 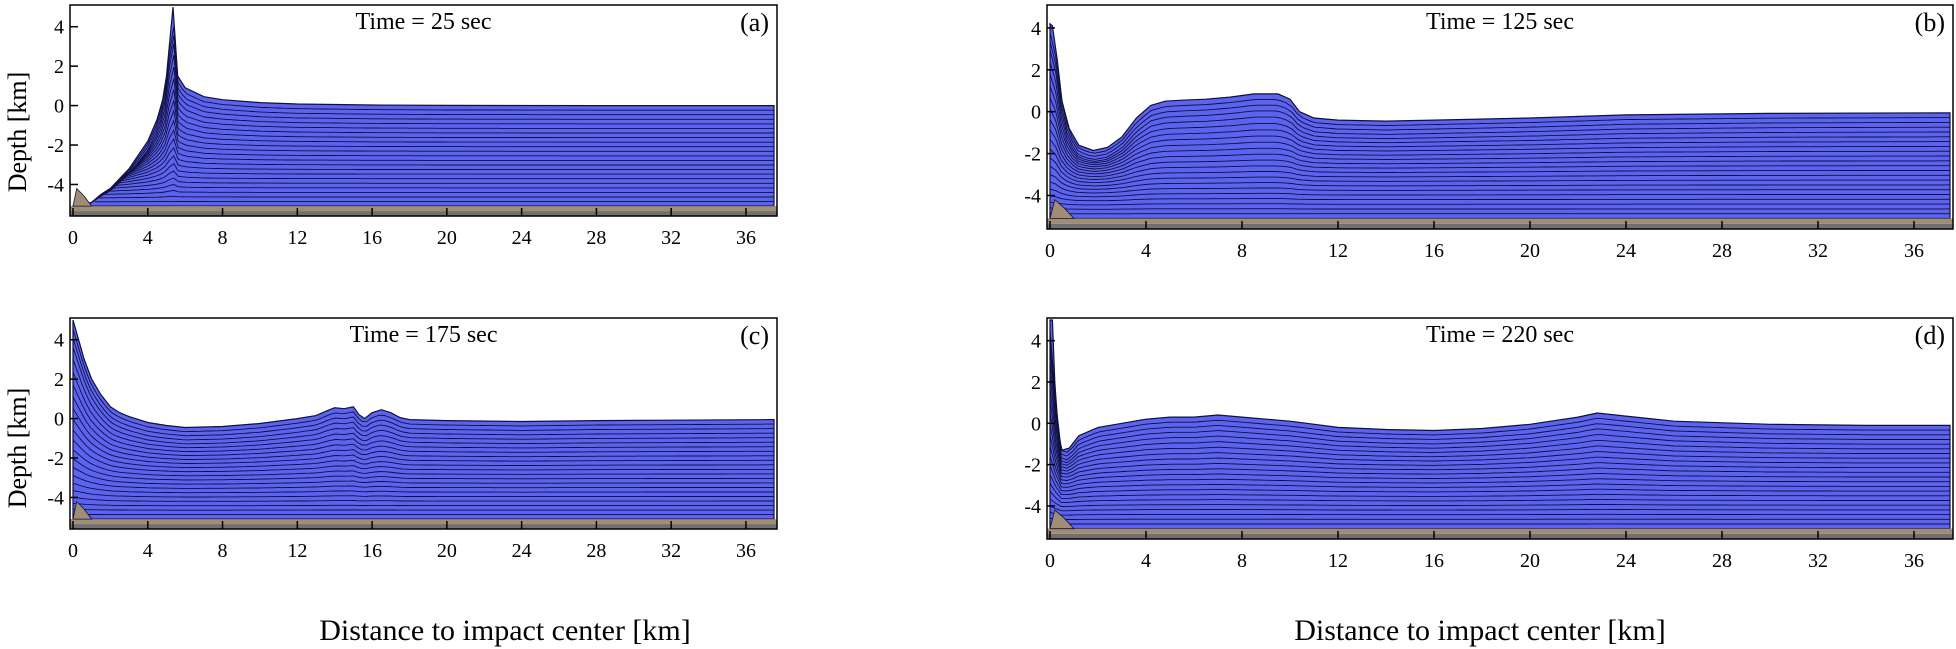 I want to click on x-tick-label: 24, so click(x=522, y=238).